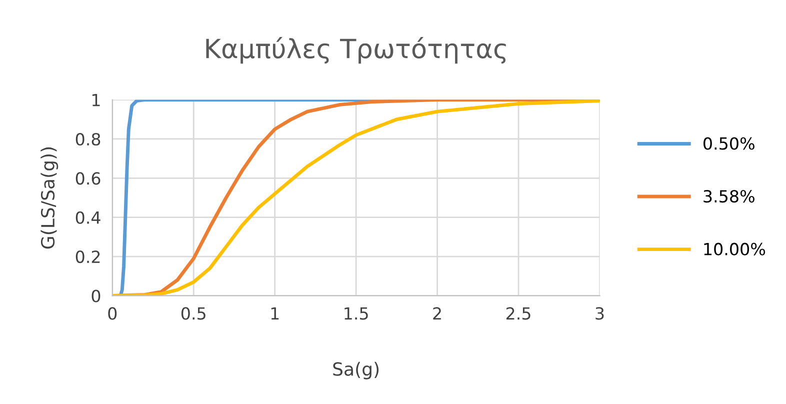  I want to click on x-axis-title: Sa(g), so click(356, 371).